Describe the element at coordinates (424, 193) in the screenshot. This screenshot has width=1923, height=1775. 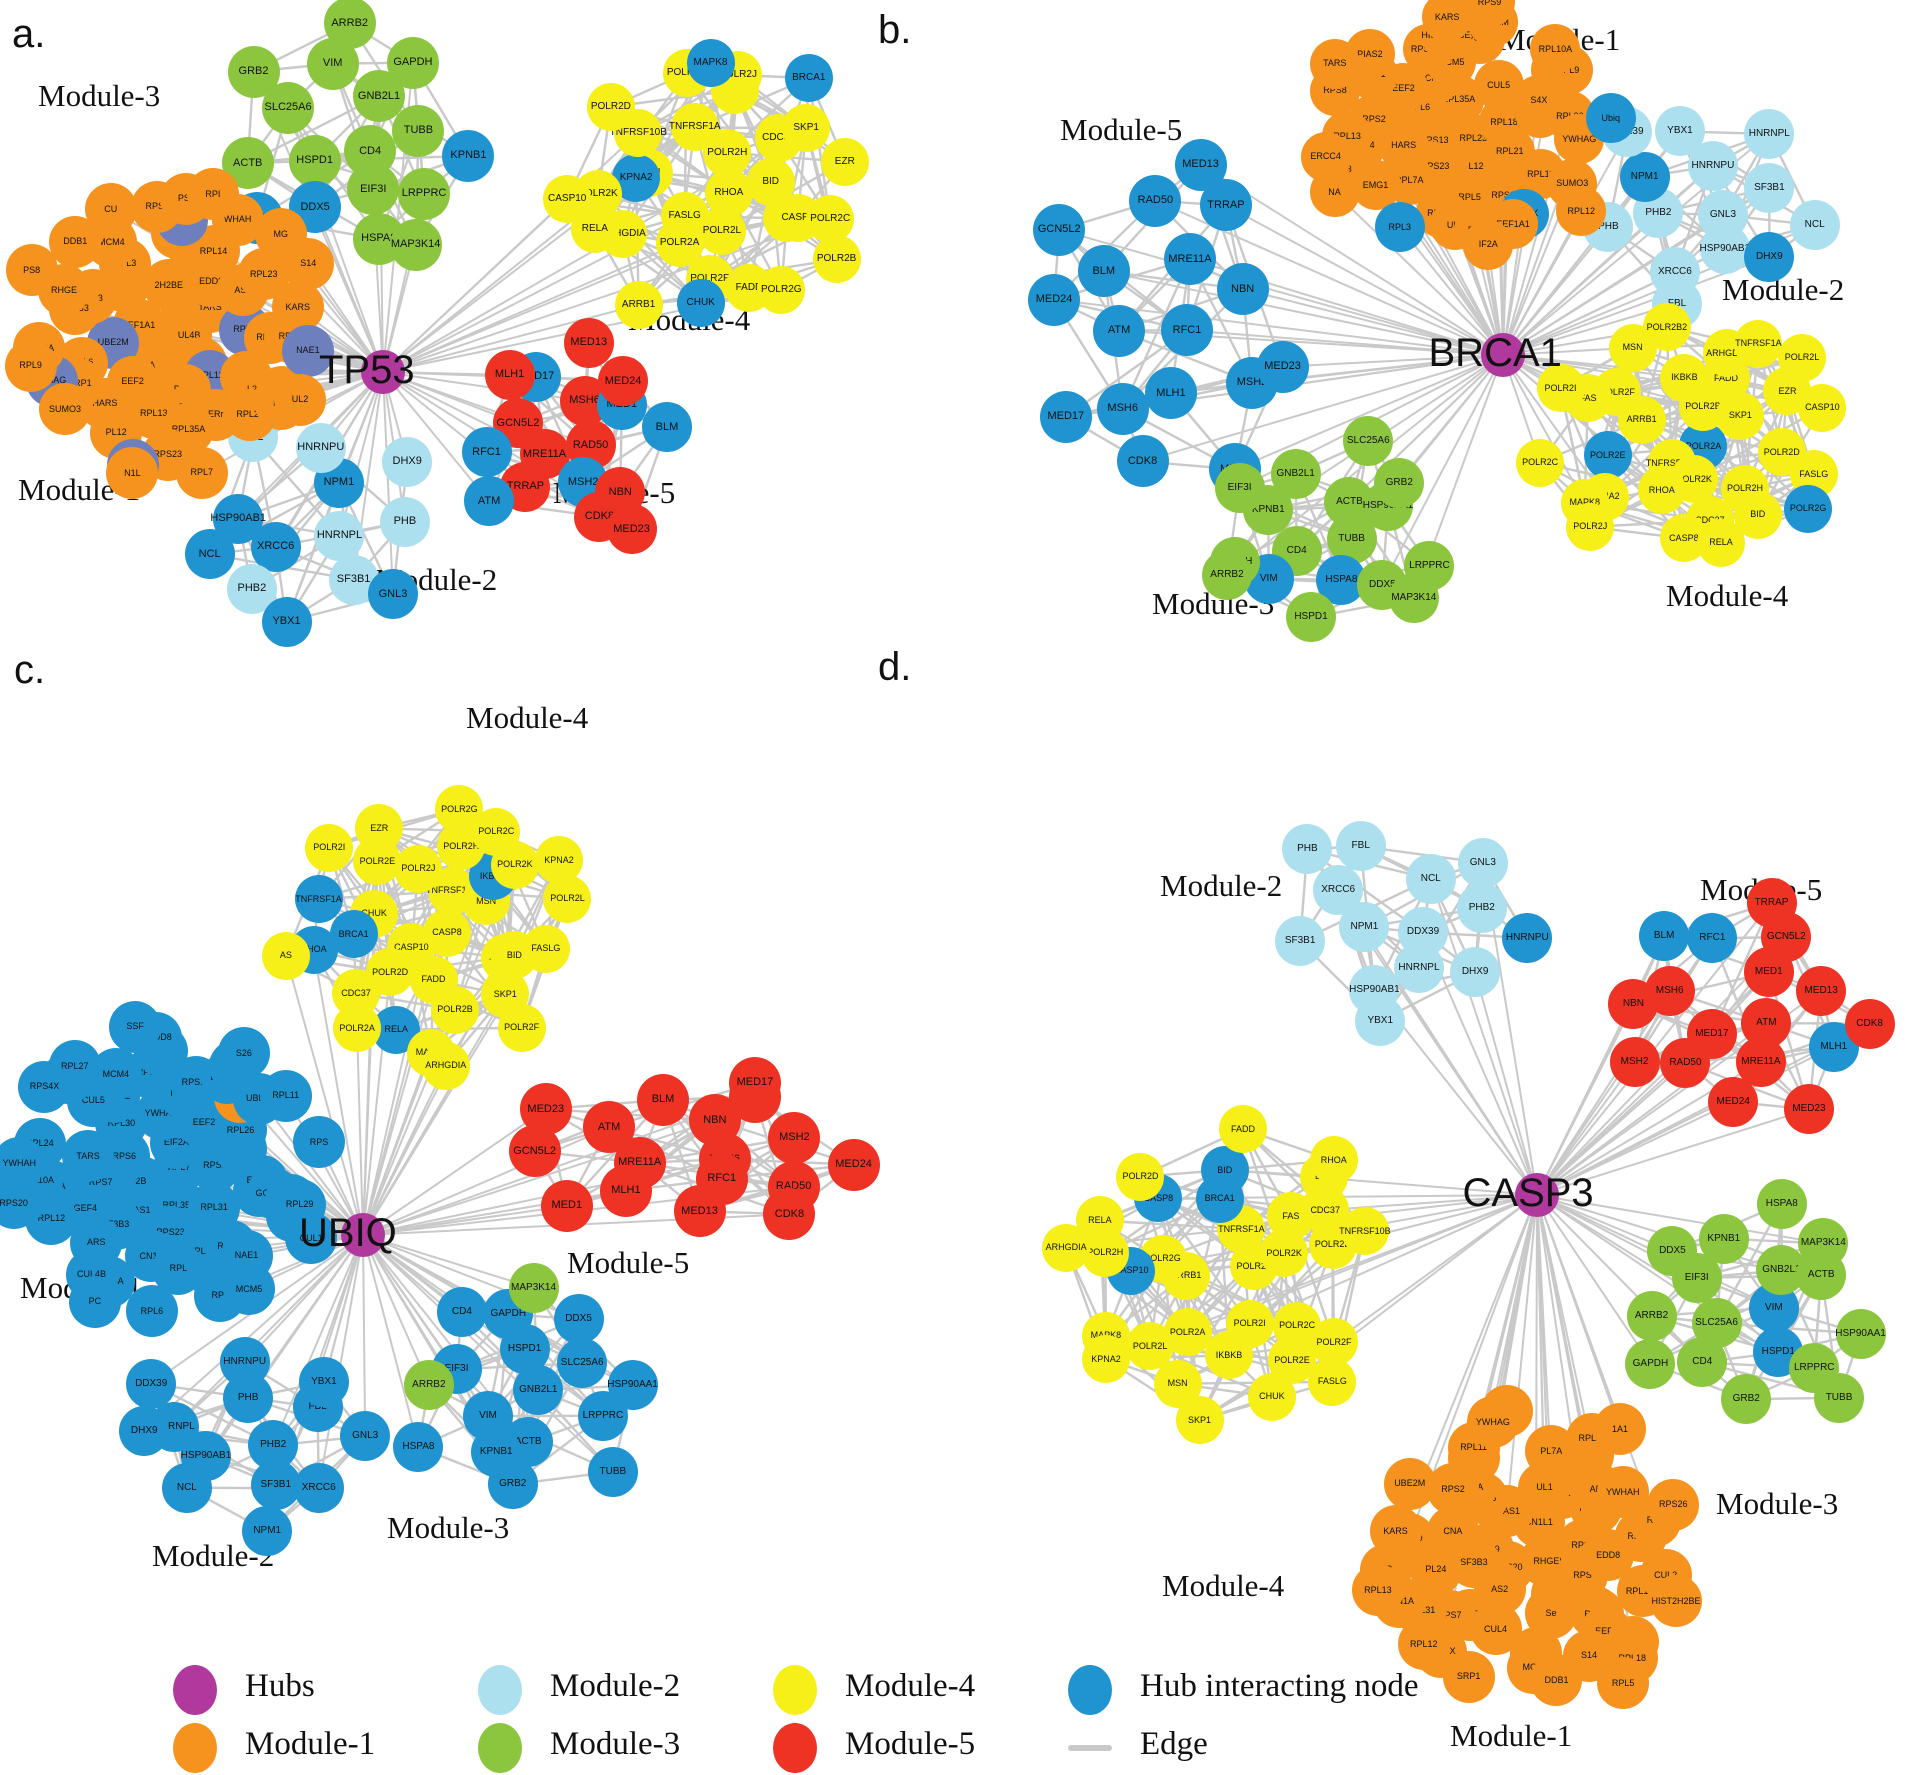
I see `a-m3-lrpprc: LRPPRC` at that location.